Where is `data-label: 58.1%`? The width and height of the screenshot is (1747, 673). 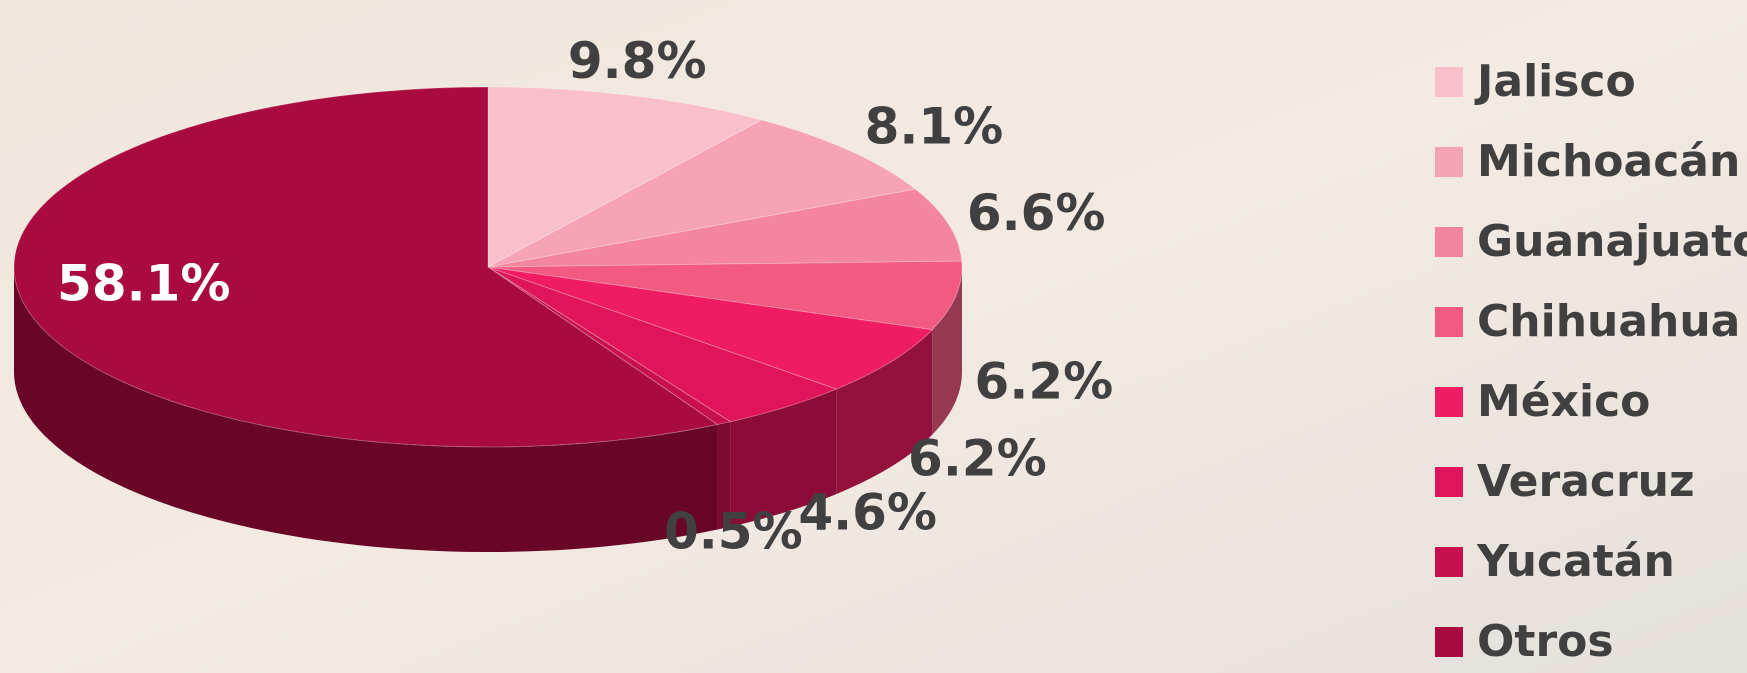
data-label: 58.1% is located at coordinates (143, 284).